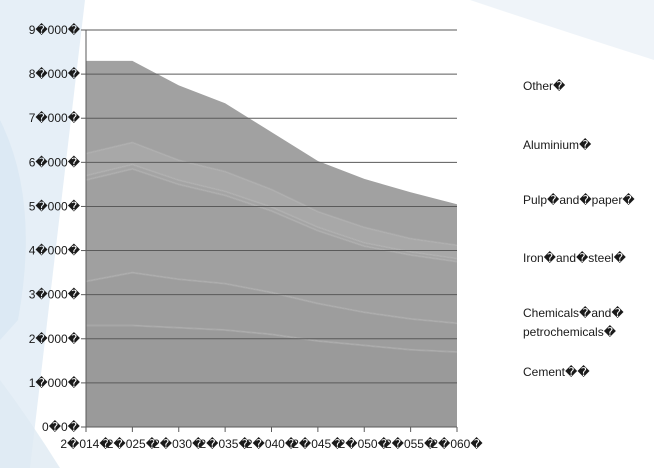 The width and height of the screenshot is (654, 468). I want to click on area-aluminium, so click(271, 200).